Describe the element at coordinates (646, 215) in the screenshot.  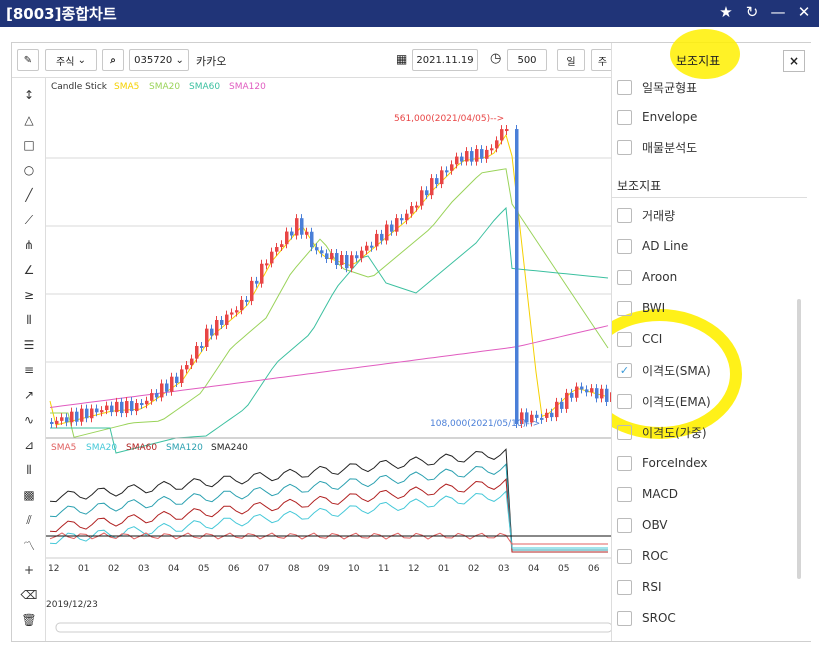
I see `indicator-item: 거래량` at that location.